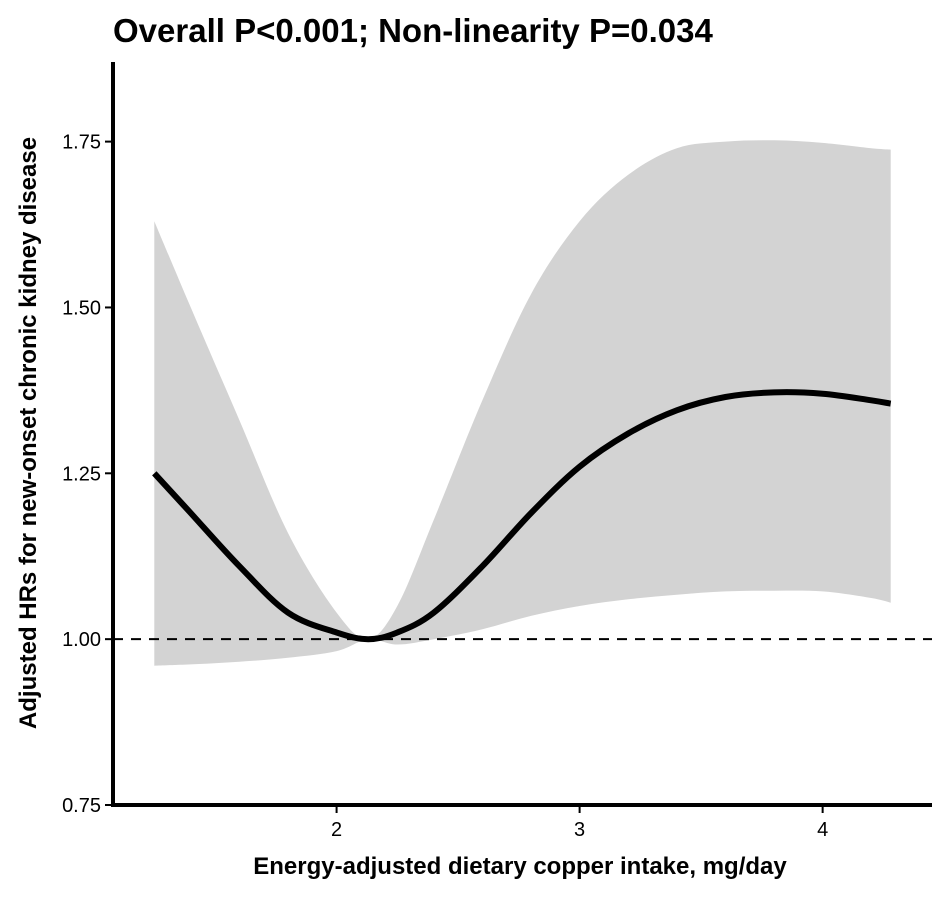 Image resolution: width=948 pixels, height=909 pixels. Describe the element at coordinates (822, 830) in the screenshot. I see `x-tick-label: 4` at that location.